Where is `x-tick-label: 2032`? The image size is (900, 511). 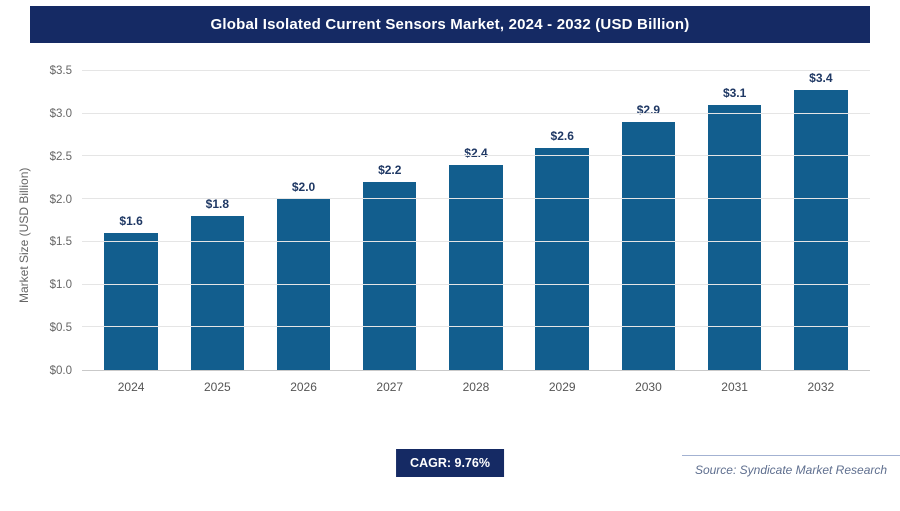
x-tick-label: 2032 is located at coordinates (821, 387).